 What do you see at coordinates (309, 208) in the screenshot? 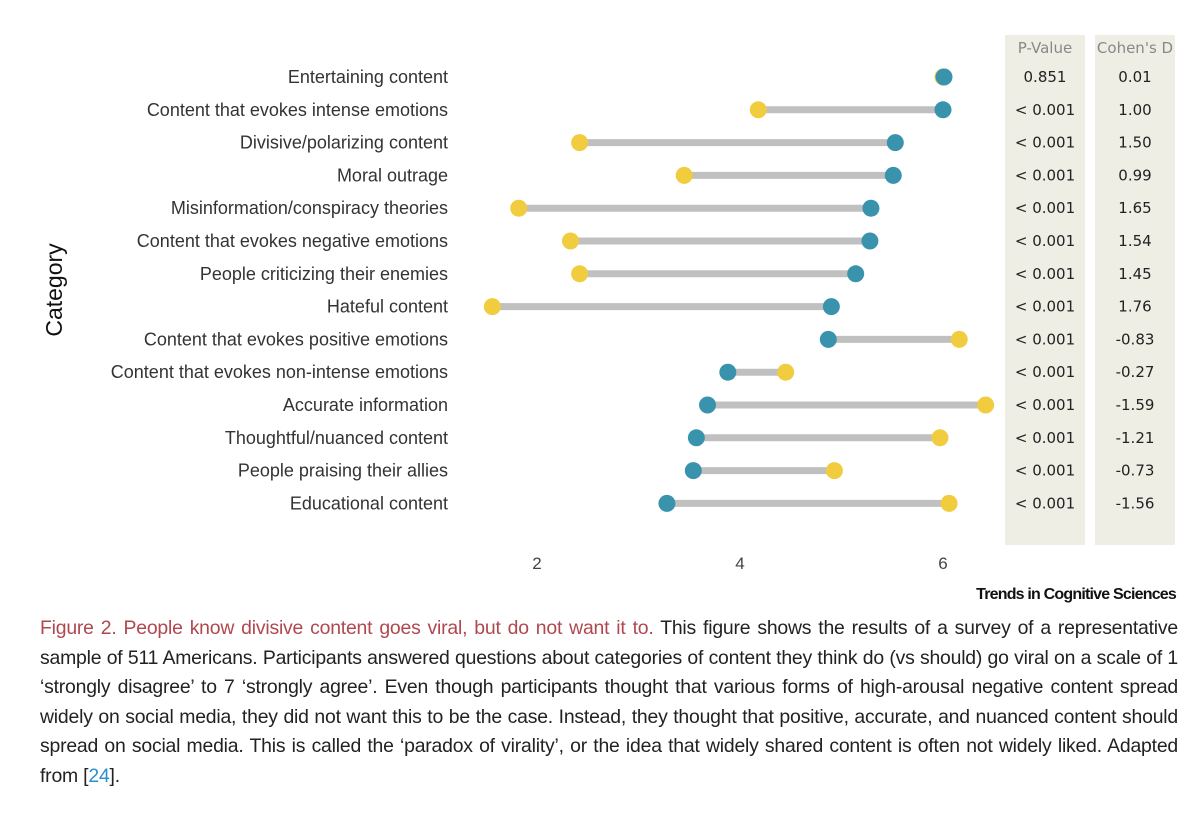
I see `category-label: Misinformation/conspiracy theories` at bounding box center [309, 208].